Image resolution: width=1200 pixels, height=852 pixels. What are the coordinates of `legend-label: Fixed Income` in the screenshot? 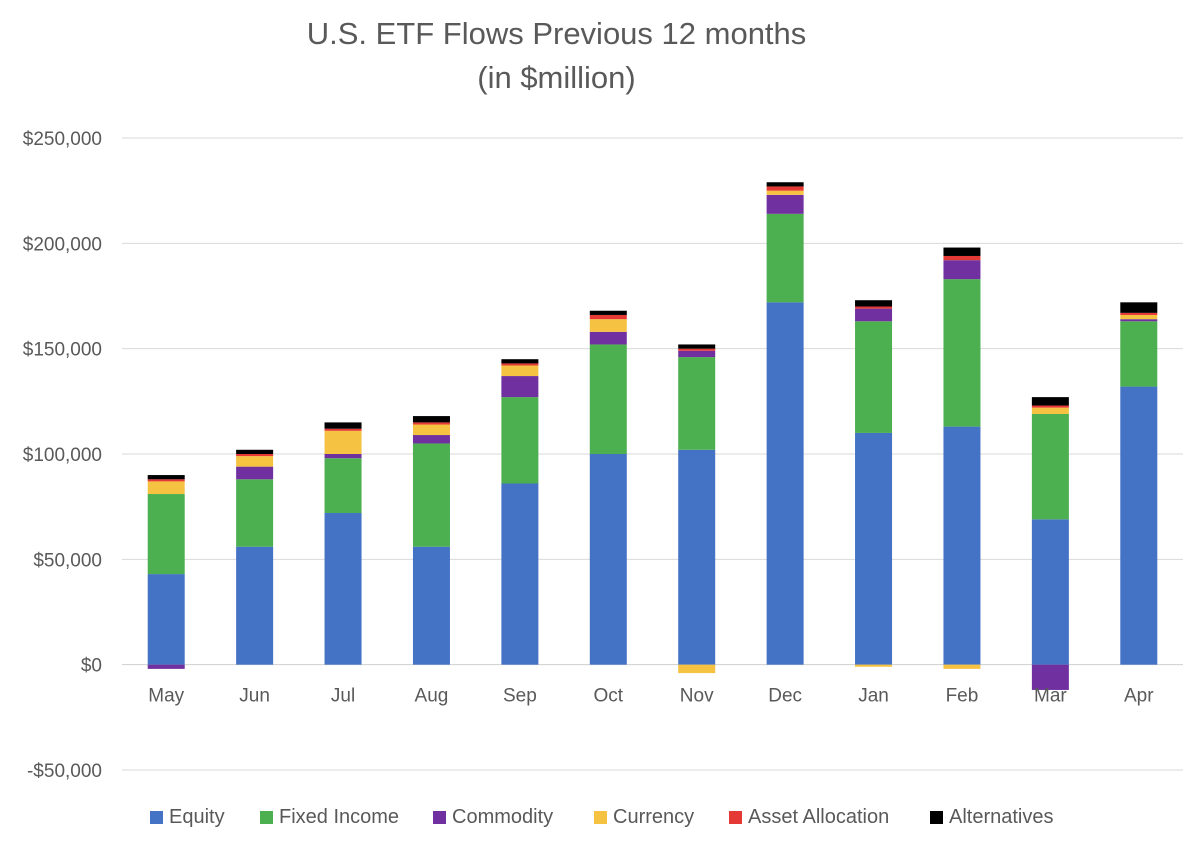 It's located at (339, 817).